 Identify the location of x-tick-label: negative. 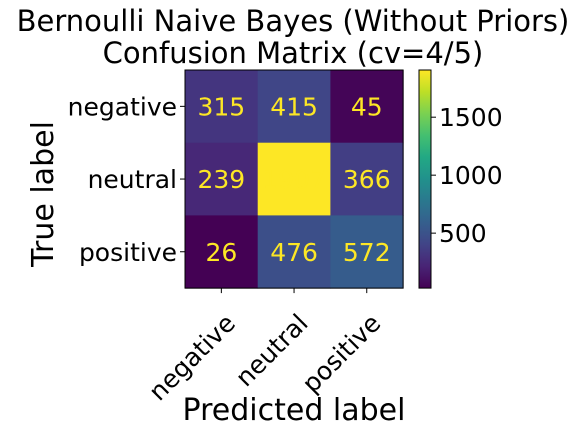
(192, 358).